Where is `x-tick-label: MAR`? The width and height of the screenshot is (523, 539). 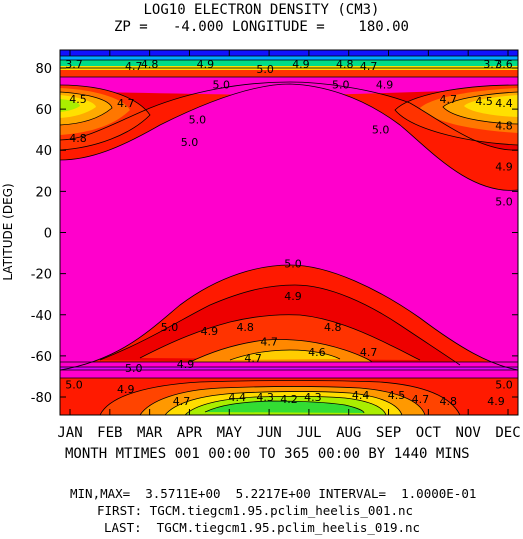 x-tick-label: MAR is located at coordinates (150, 433).